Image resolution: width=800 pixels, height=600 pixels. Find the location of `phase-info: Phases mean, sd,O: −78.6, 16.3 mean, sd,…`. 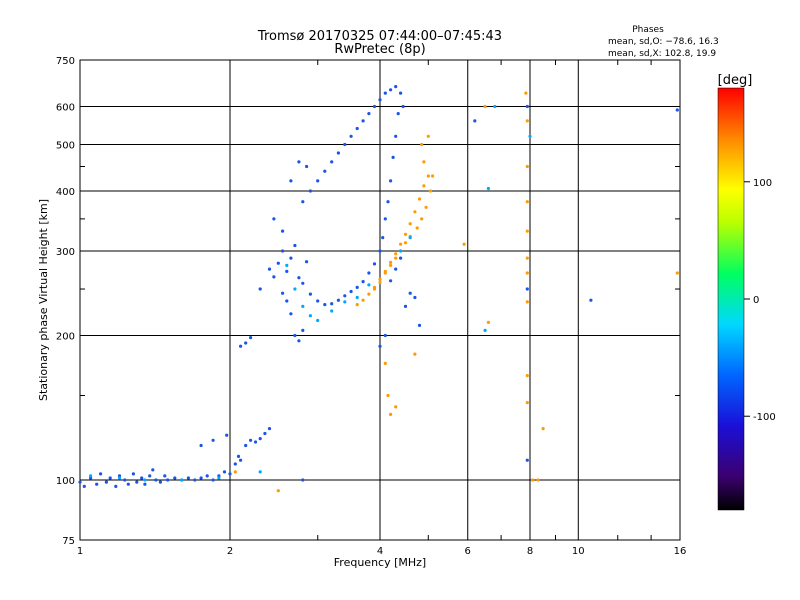

phase-info: Phases mean, sd,O: −78.6, 16.3 mean, sd,… is located at coordinates (663, 42).